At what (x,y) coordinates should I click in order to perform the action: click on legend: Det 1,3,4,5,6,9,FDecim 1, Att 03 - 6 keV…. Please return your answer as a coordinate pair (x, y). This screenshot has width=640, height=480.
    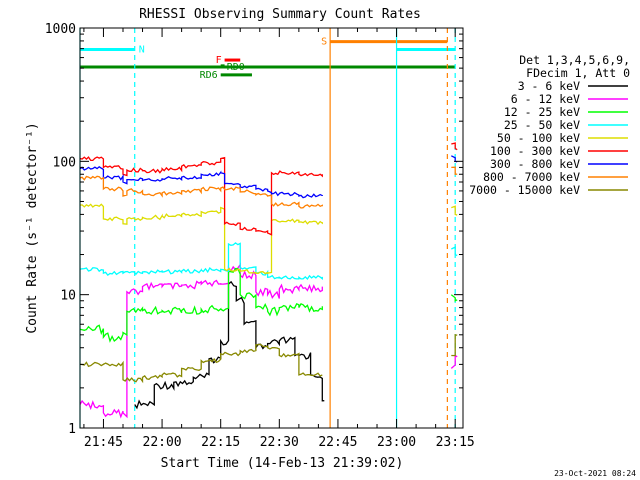
    Looking at the image, I should click on (549, 125).